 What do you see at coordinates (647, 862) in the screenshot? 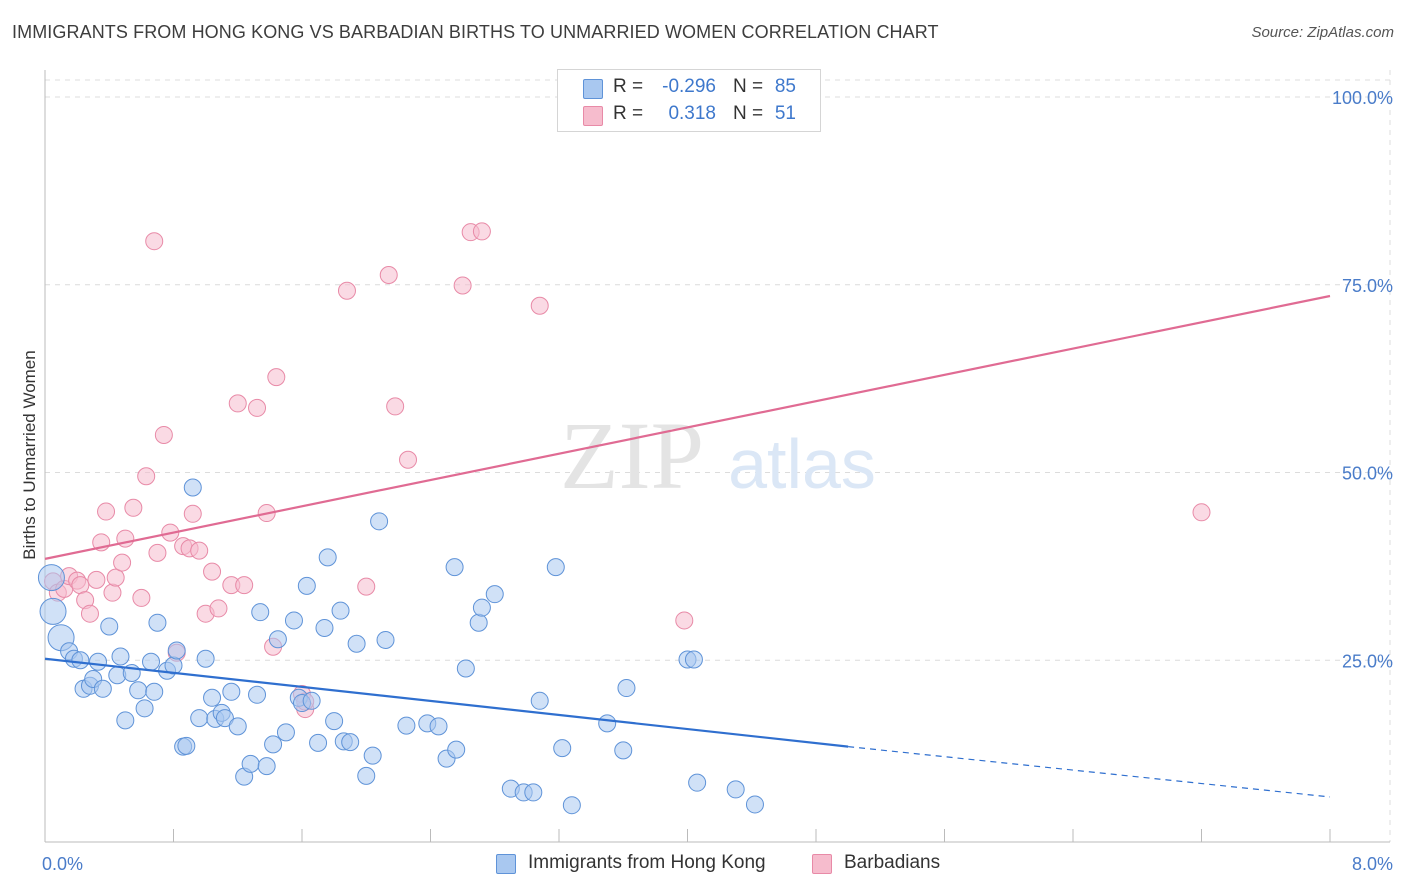
I see `bottom-legend-label-hong-kong: Immigrants from Hong Kong` at bounding box center [647, 862].